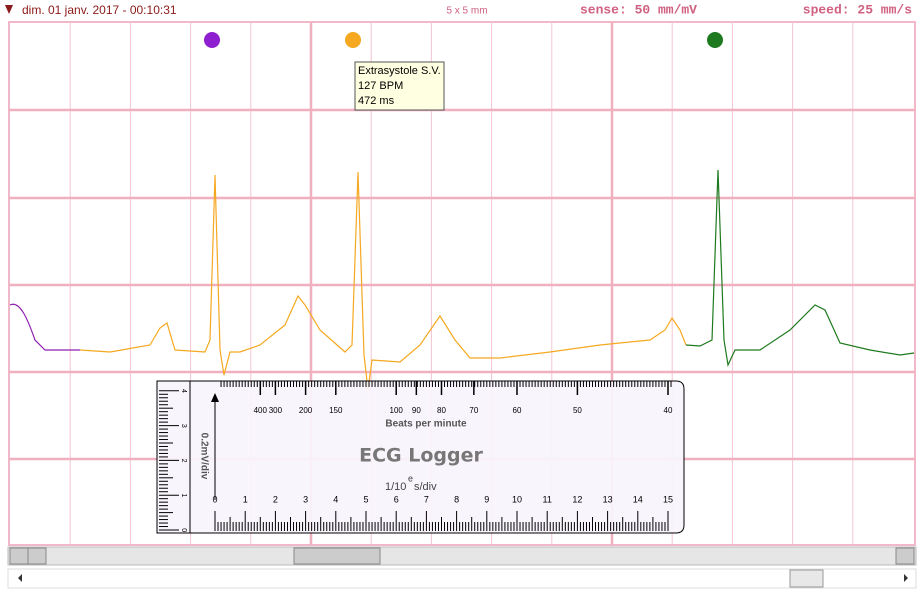 The height and width of the screenshot is (597, 924). What do you see at coordinates (183, 391) in the screenshot?
I see `amplitude-tick-label: 4` at bounding box center [183, 391].